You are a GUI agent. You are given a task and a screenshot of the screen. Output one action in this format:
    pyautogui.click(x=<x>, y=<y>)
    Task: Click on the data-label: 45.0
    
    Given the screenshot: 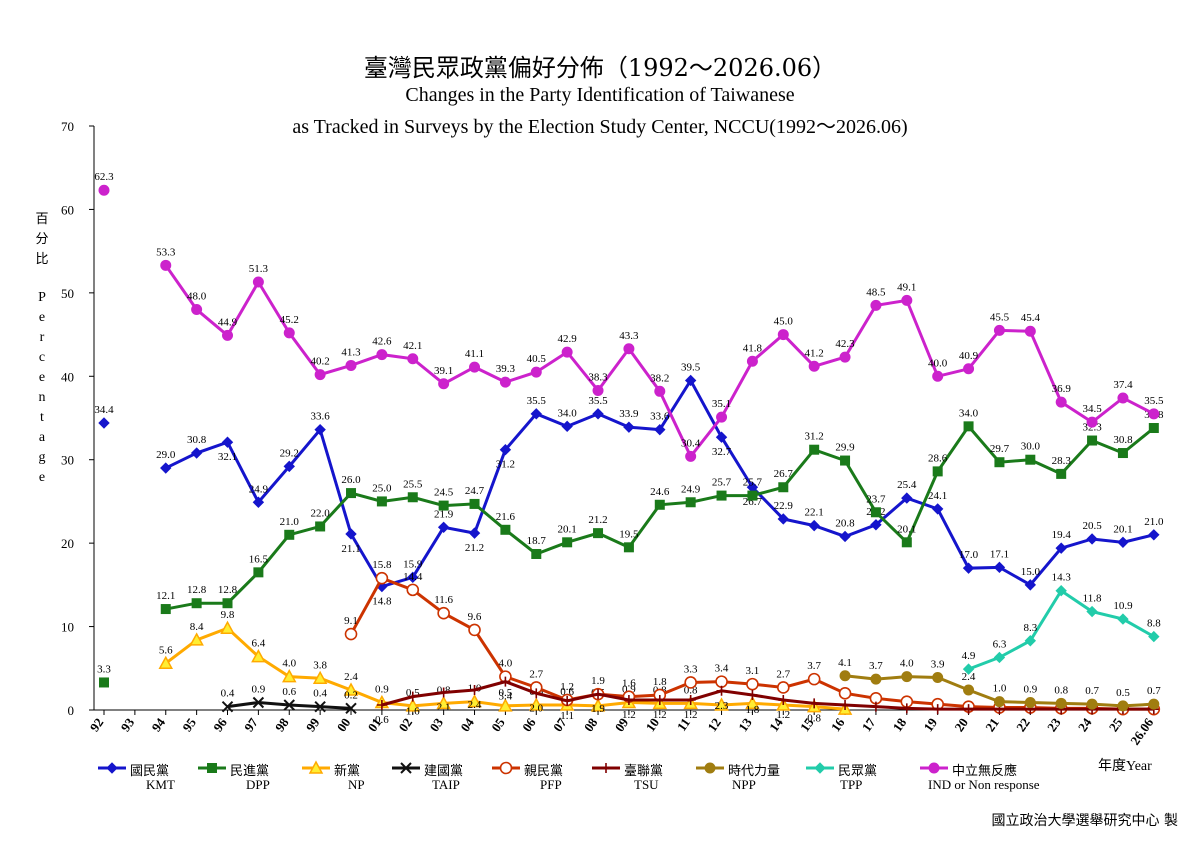 What is the action you would take?
    pyautogui.click(x=784, y=322)
    